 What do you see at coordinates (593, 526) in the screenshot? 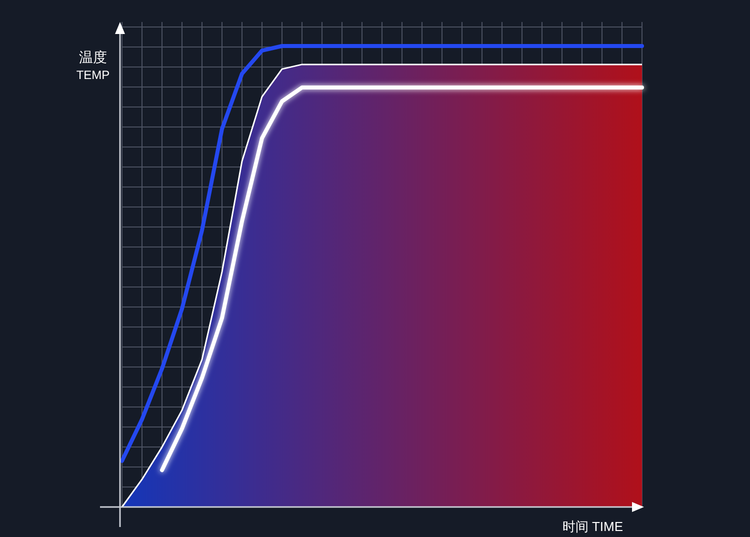
I see `x-axis-title: 时间 TIME` at bounding box center [593, 526].